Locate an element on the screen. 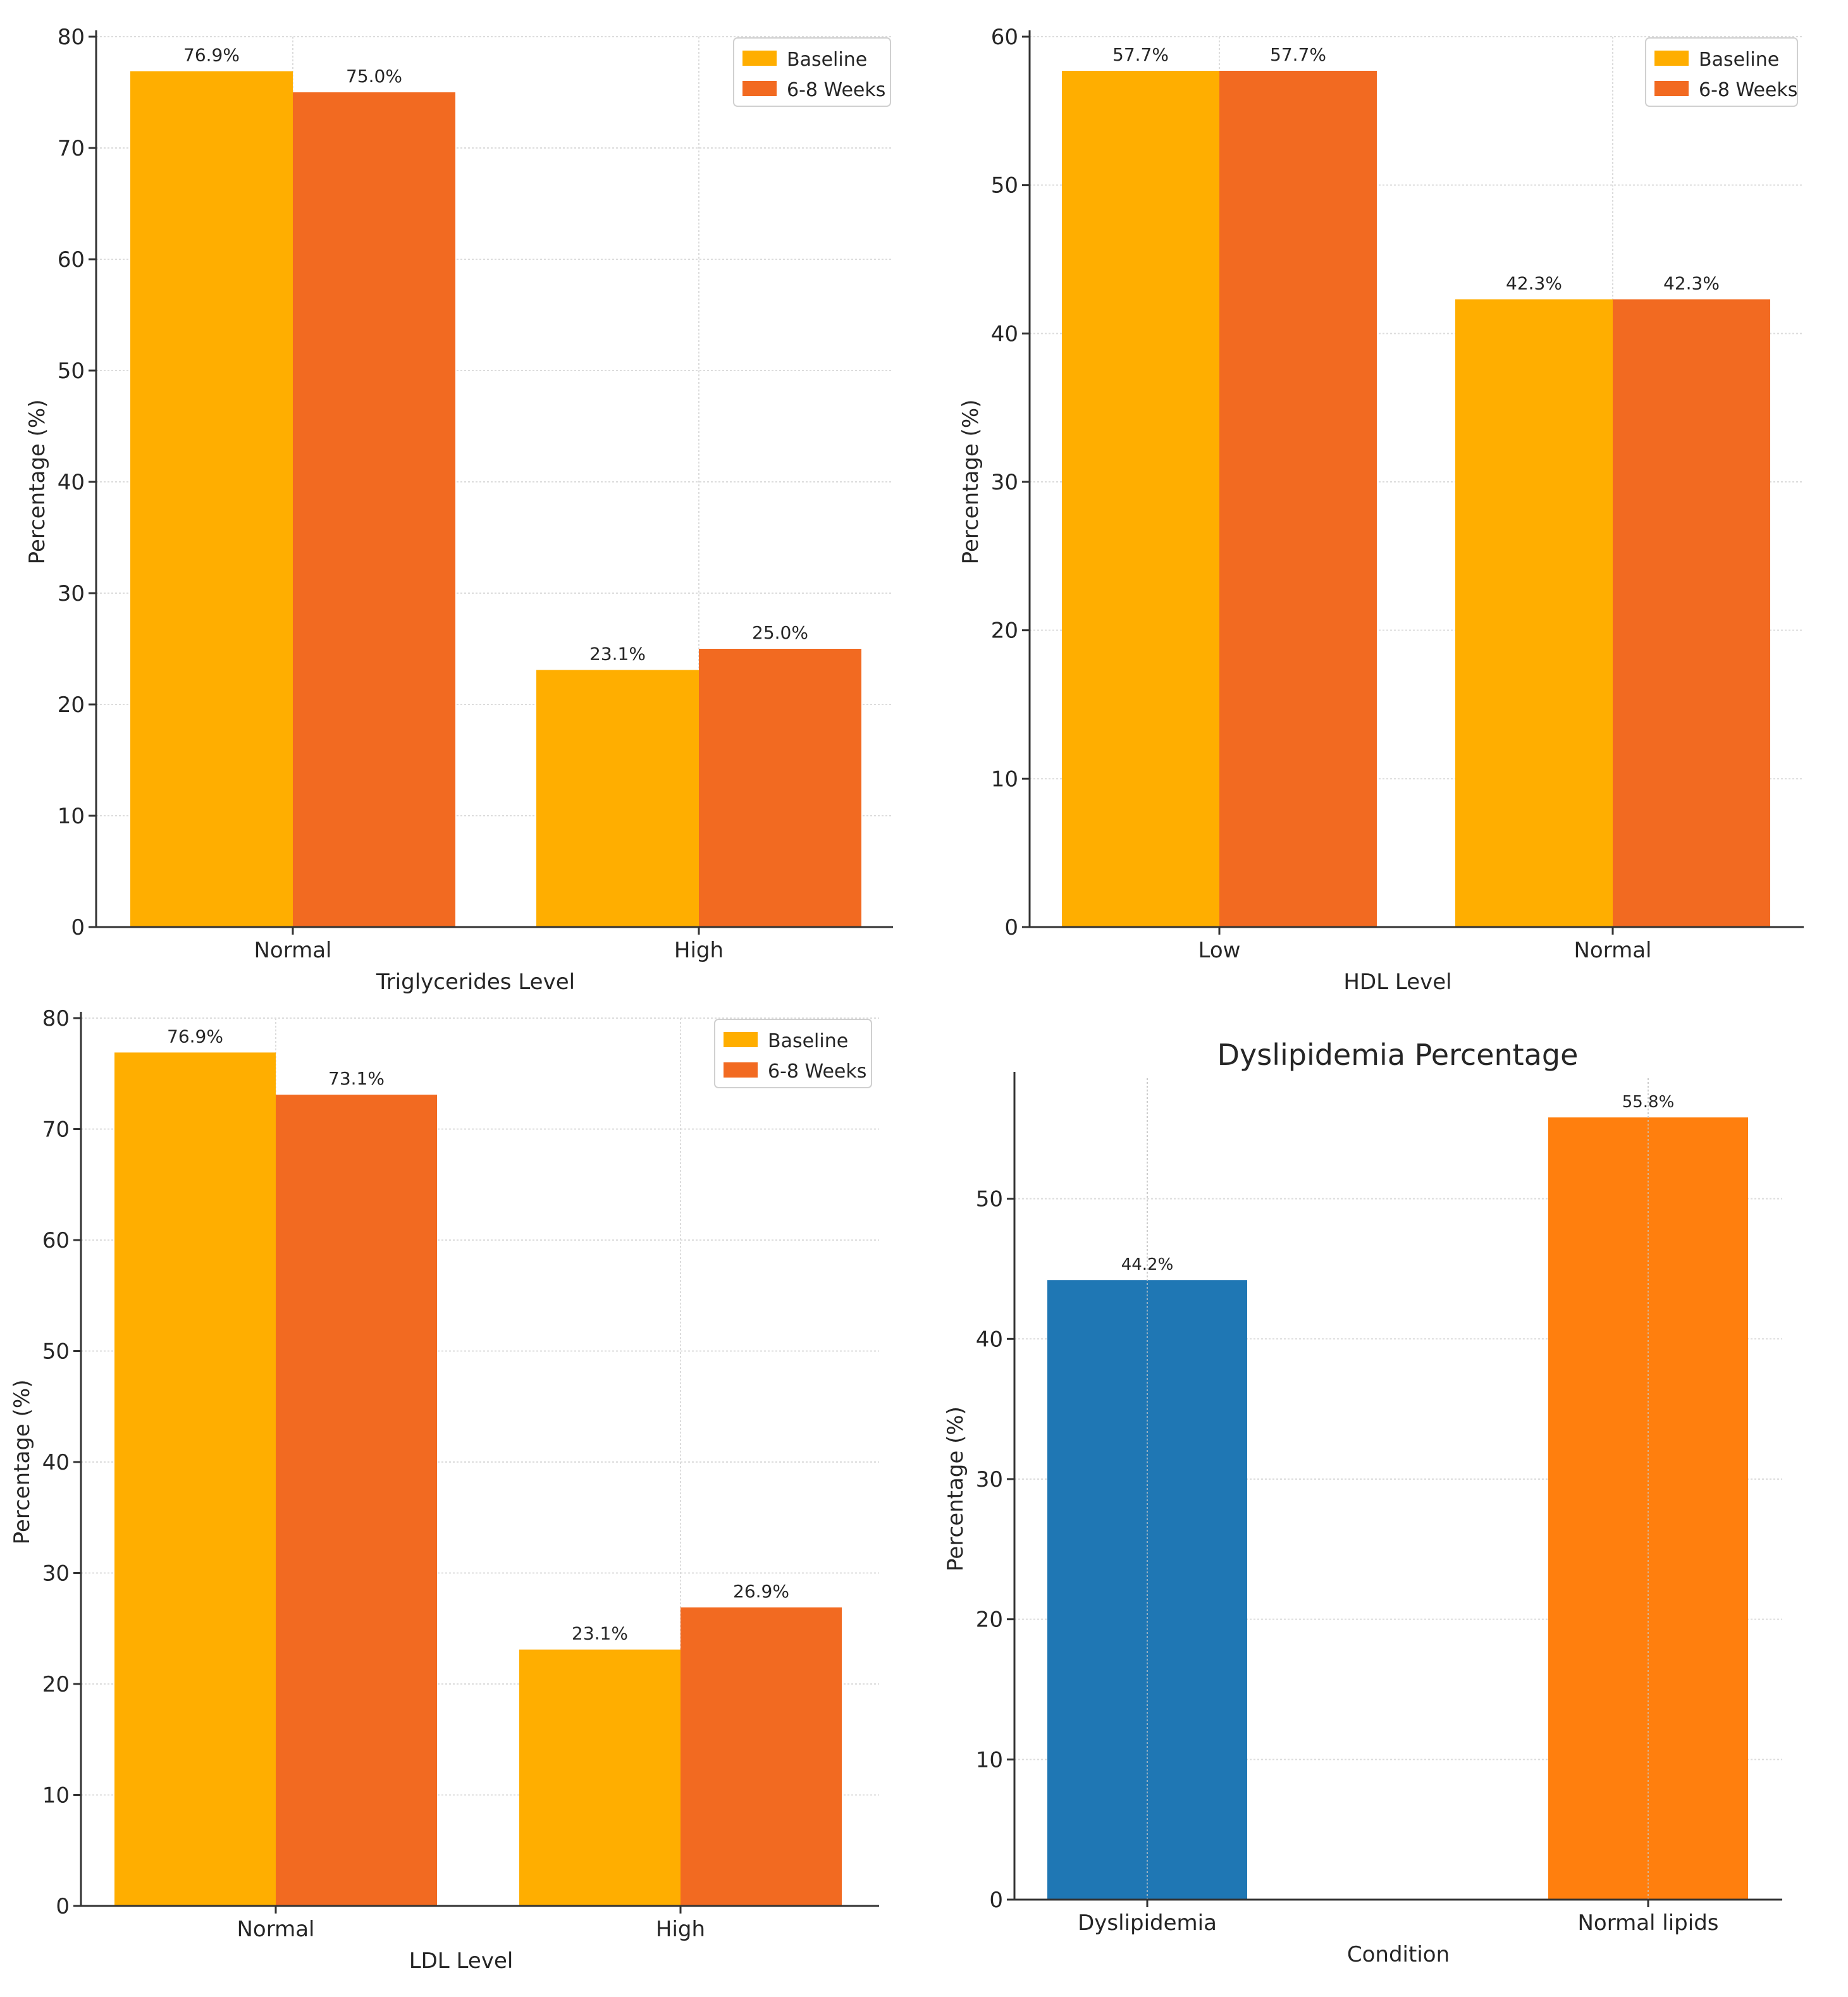 The height and width of the screenshot is (1997, 1848). x-axis-title: HDL Level is located at coordinates (1397, 982).